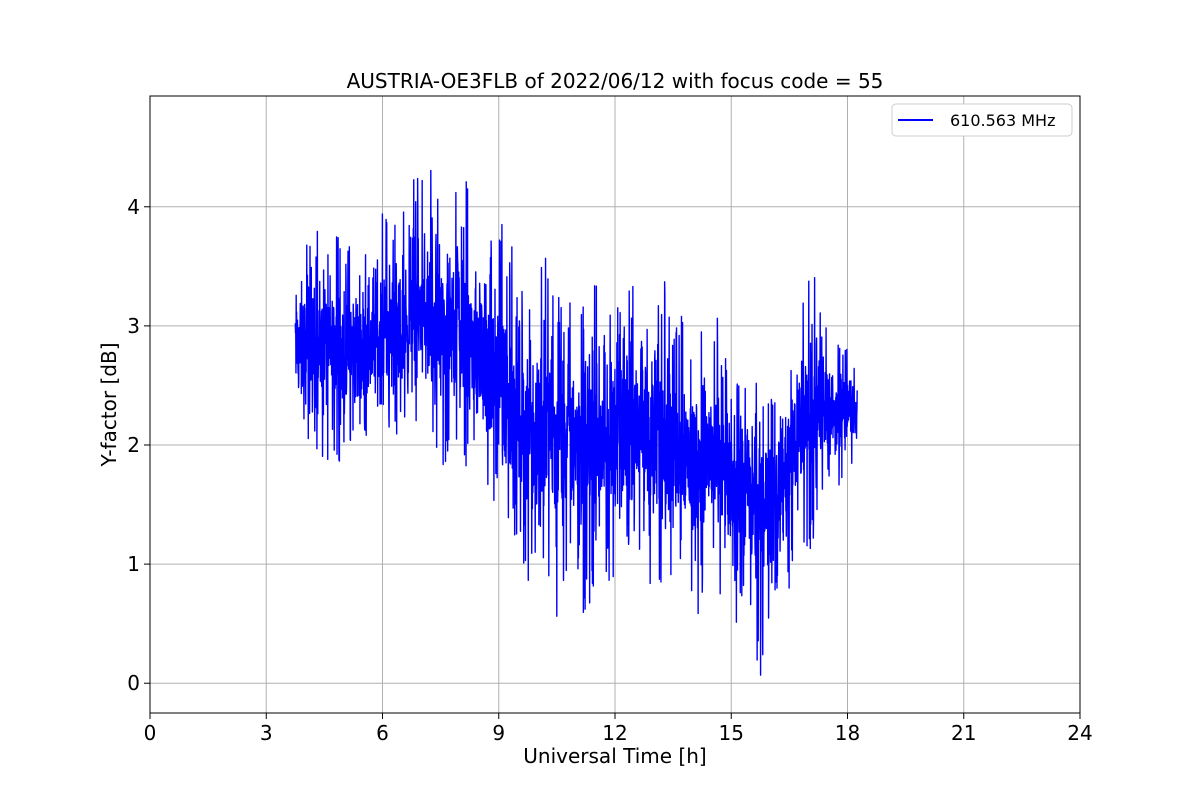 The width and height of the screenshot is (1200, 800). What do you see at coordinates (133, 683) in the screenshot?
I see `y-tick-label: 0` at bounding box center [133, 683].